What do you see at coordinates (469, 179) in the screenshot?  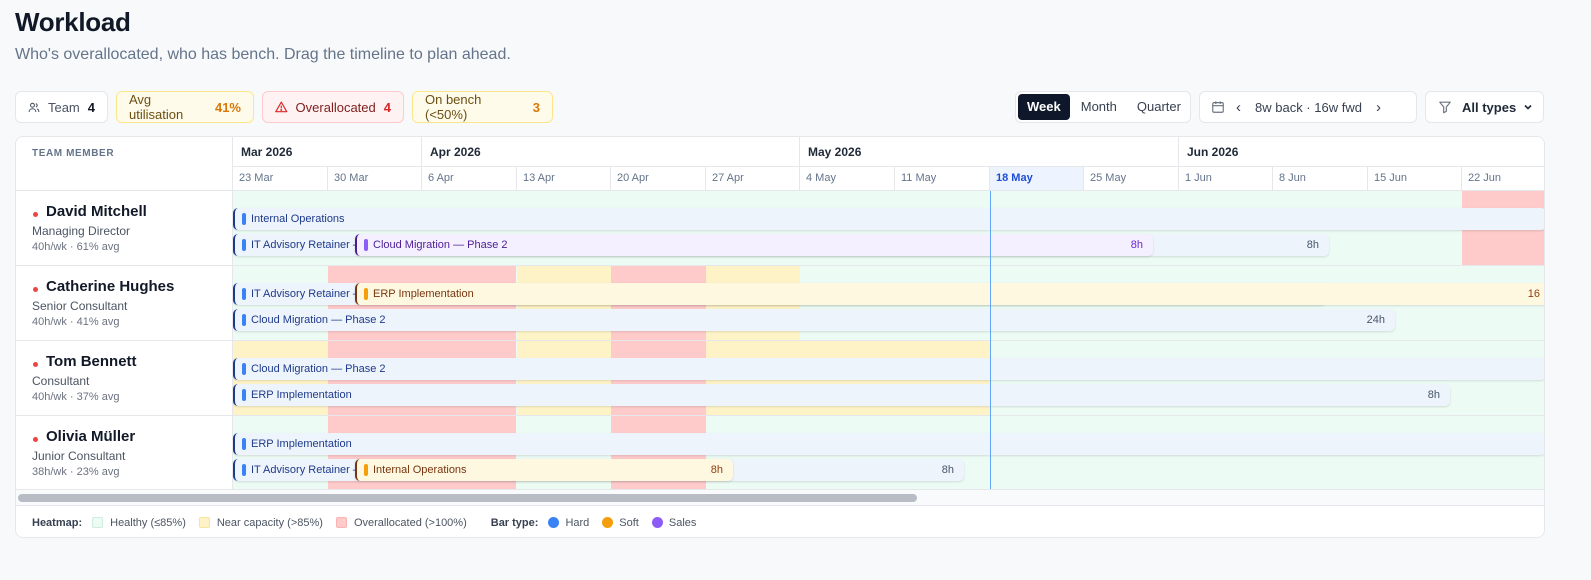 I see `week-header: 6 Apr` at bounding box center [469, 179].